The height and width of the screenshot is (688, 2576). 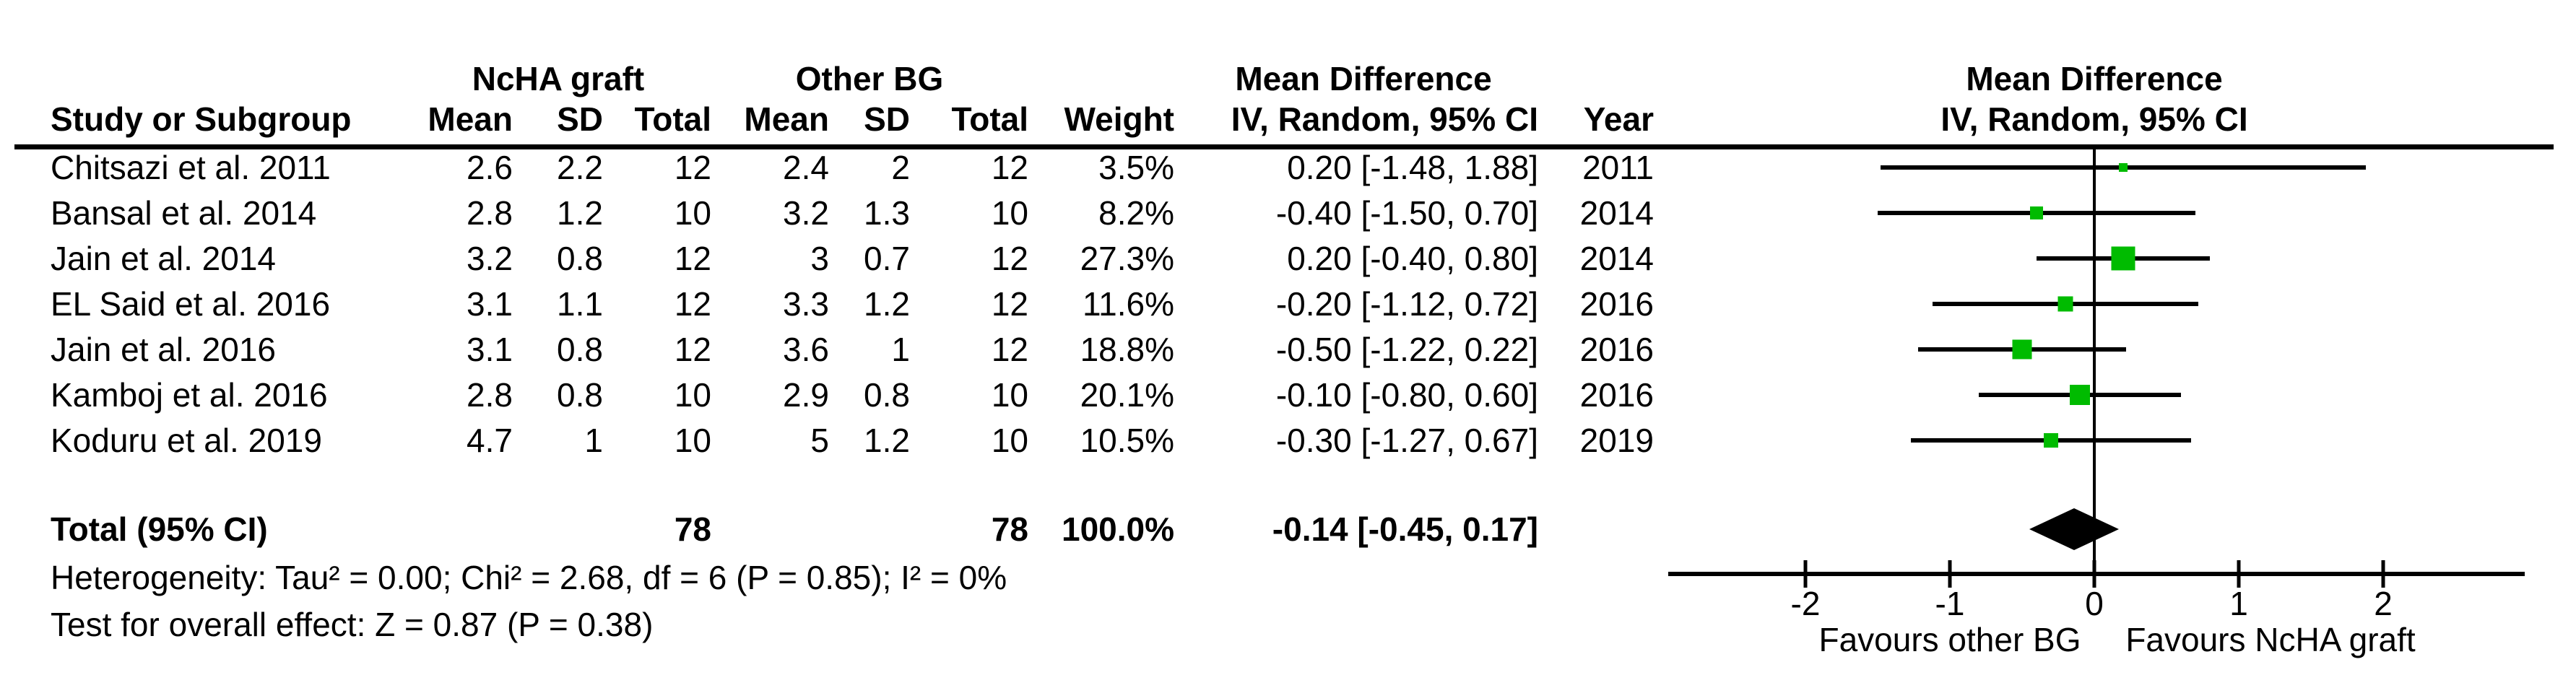 What do you see at coordinates (1127, 440) in the screenshot?
I see `cell-weight: 10.5%` at bounding box center [1127, 440].